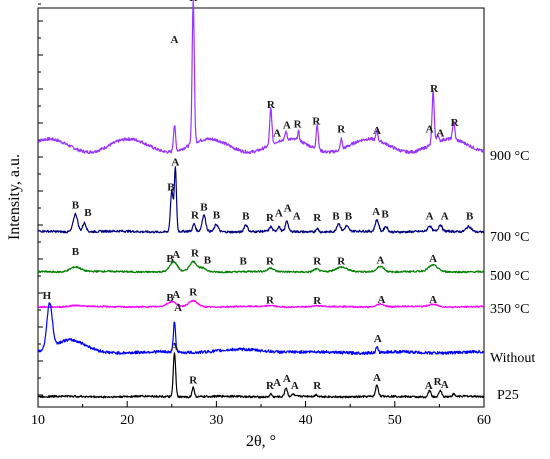 The width and height of the screenshot is (550, 459). I want to click on series-label: 350 °C, so click(509, 309).